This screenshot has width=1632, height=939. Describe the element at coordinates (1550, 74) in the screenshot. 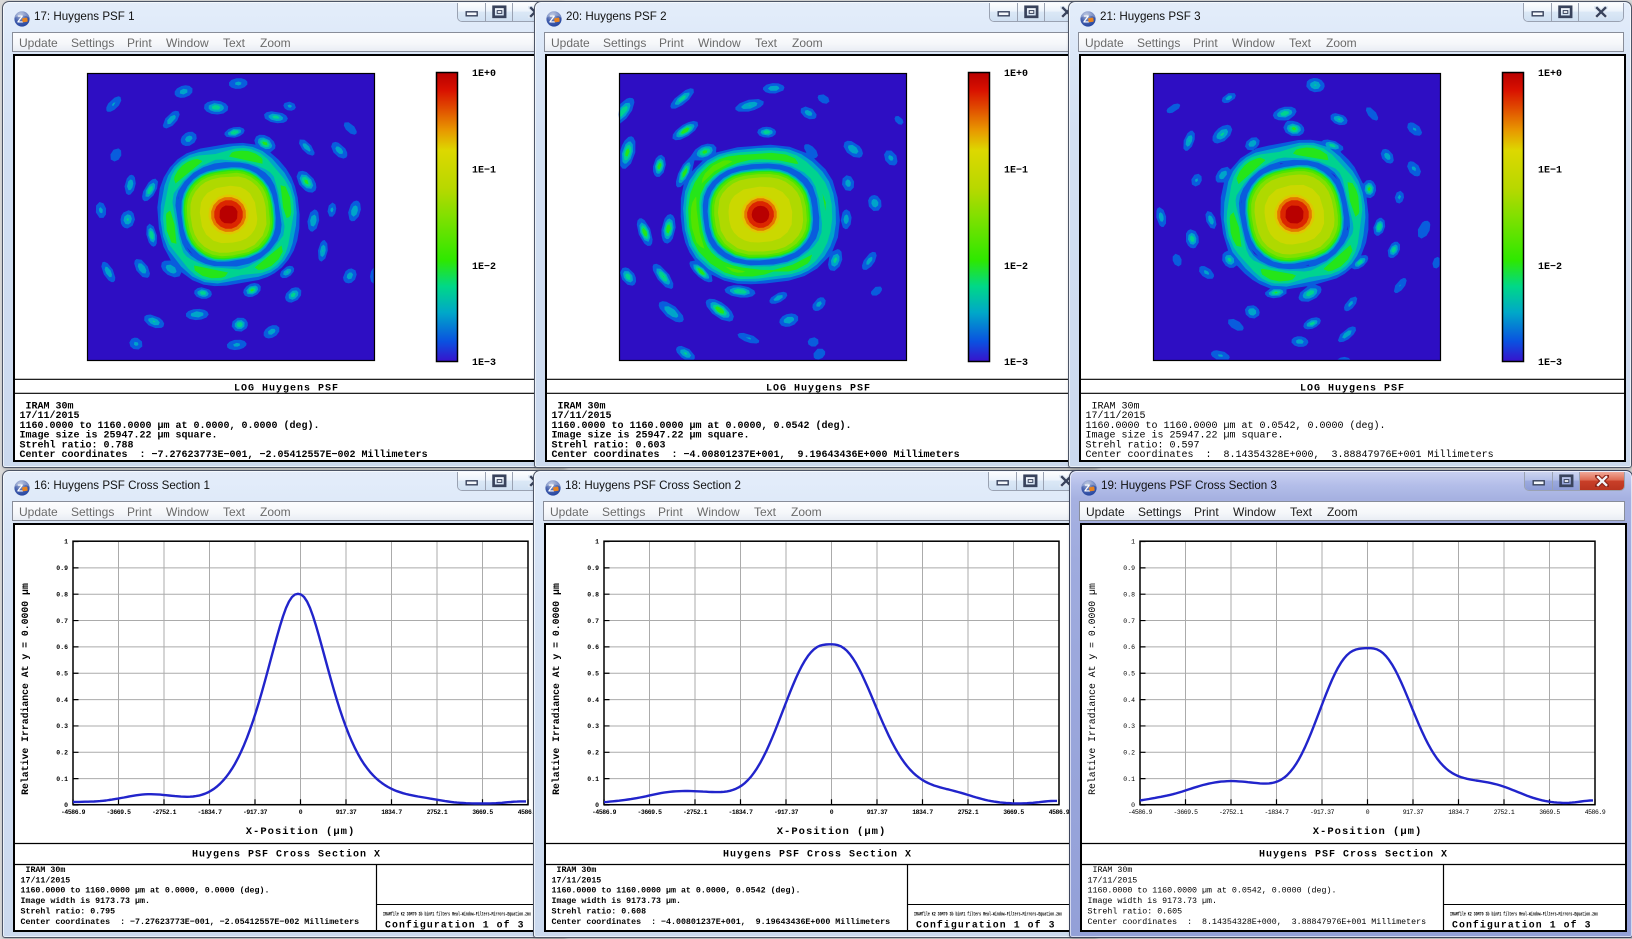

I see `svg-text: 1E+0` at that location.